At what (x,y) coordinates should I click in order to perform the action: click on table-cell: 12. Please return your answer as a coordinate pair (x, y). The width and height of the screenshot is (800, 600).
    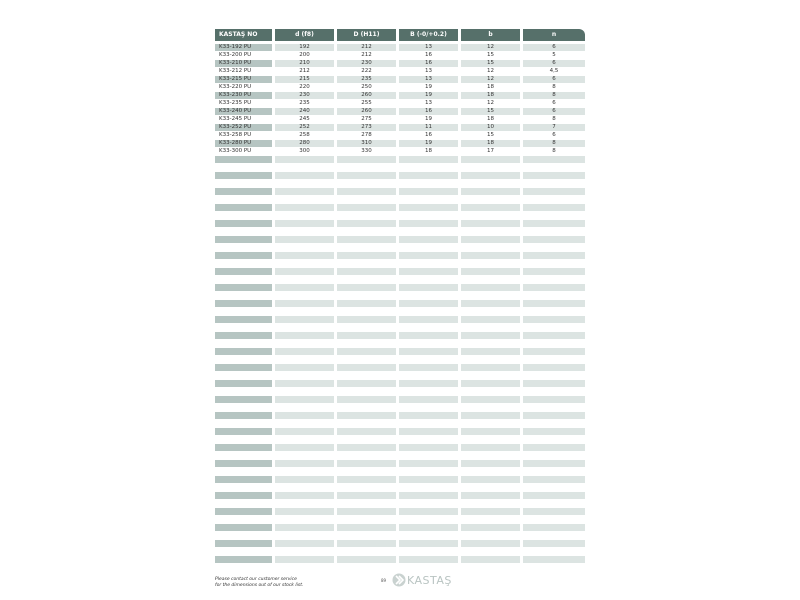
    Looking at the image, I should click on (490, 103).